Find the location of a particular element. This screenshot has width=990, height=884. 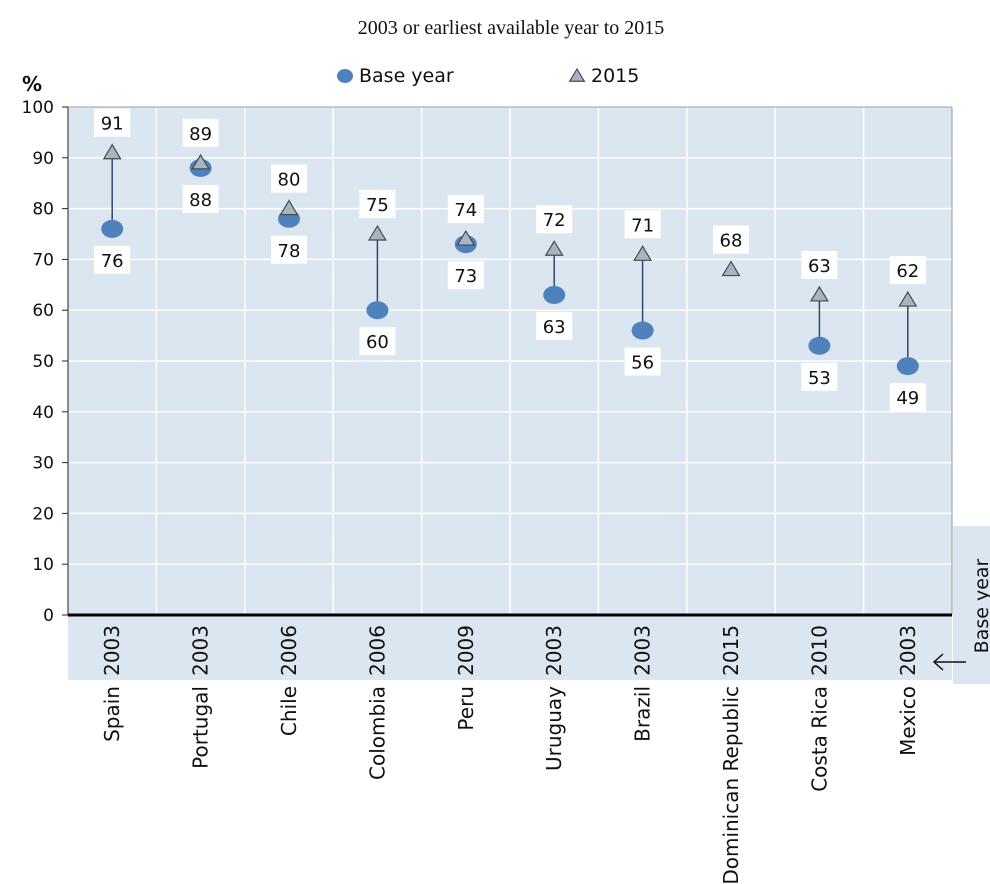

category-label: Mexico is located at coordinates (908, 721).